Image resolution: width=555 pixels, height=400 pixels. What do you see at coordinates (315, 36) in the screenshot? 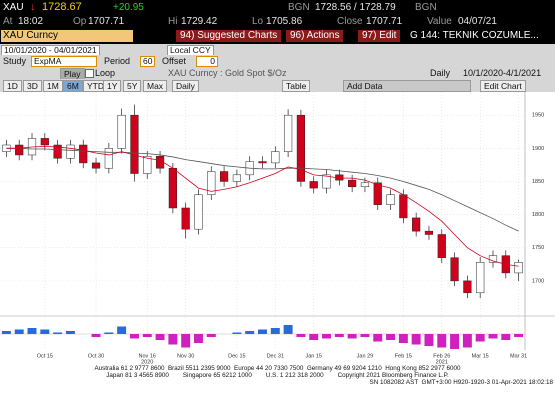
I see `button: 96) Actions` at bounding box center [315, 36].